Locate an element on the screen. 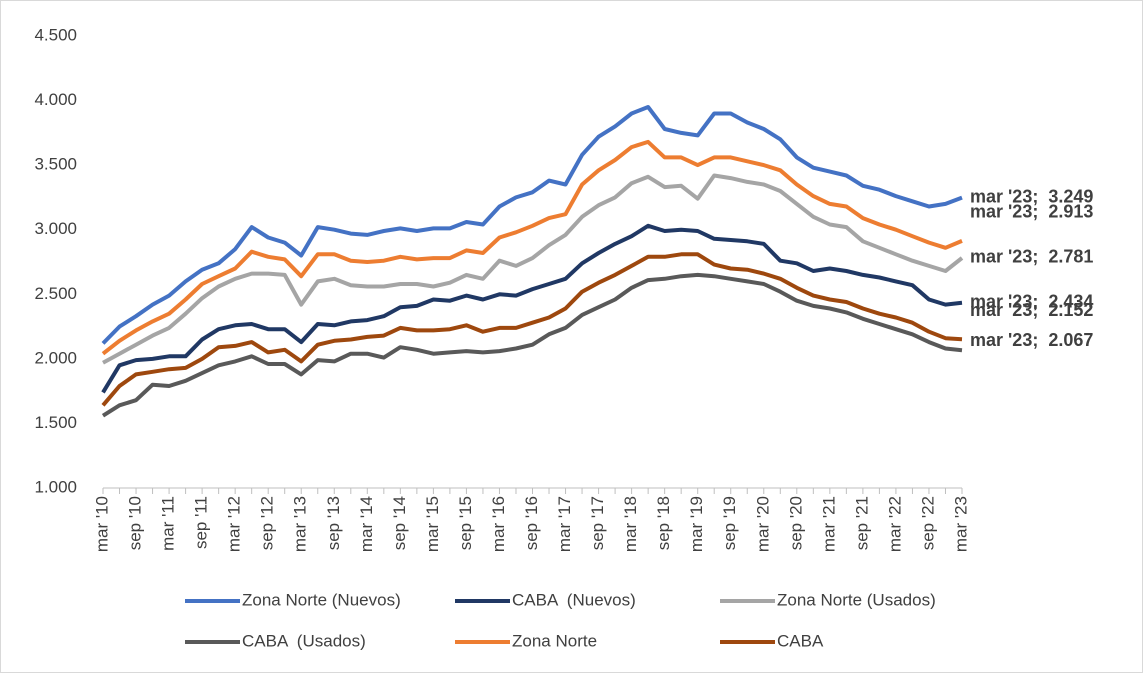 This screenshot has width=1144, height=673. x-tick-label: mar '10 is located at coordinates (101, 524).